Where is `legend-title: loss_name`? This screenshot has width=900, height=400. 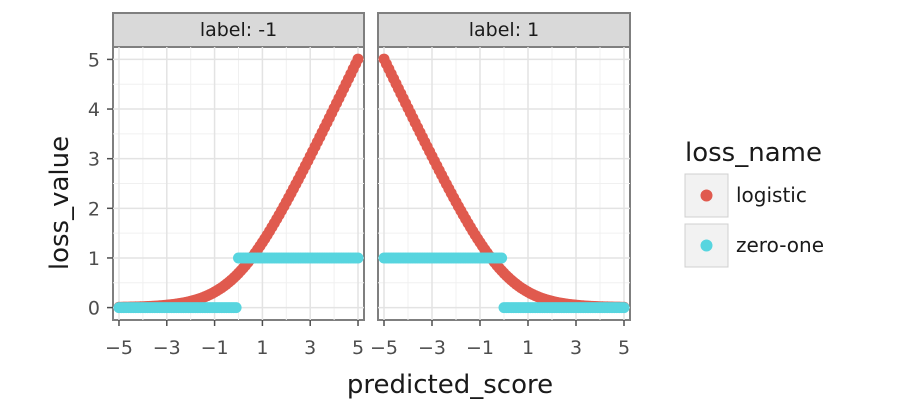 legend-title: loss_name is located at coordinates (753, 153).